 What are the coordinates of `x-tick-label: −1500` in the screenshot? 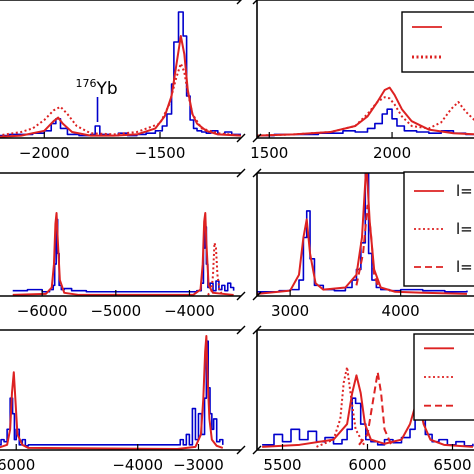 It's located at (160, 153).